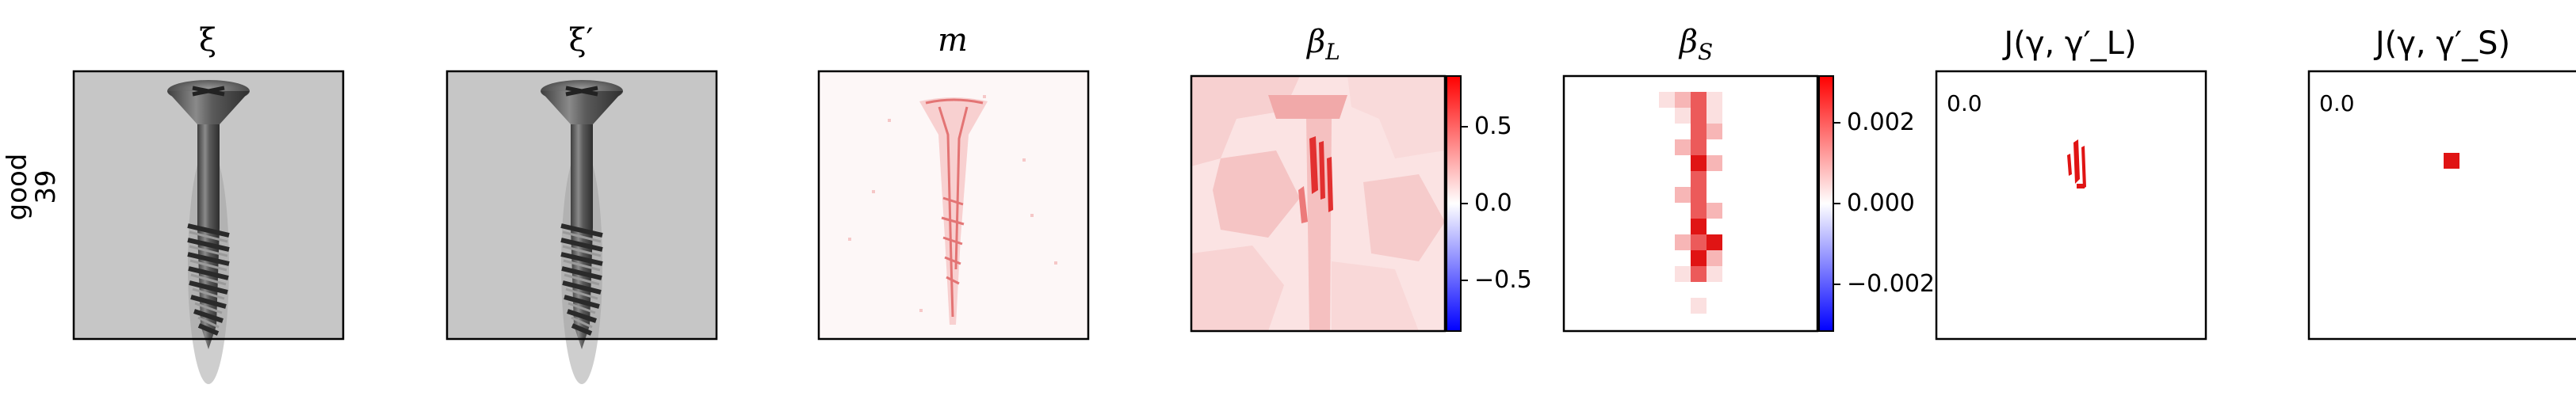 The image size is (2576, 396). What do you see at coordinates (1701, 203) in the screenshot?
I see `panel-beta-s` at bounding box center [1701, 203].